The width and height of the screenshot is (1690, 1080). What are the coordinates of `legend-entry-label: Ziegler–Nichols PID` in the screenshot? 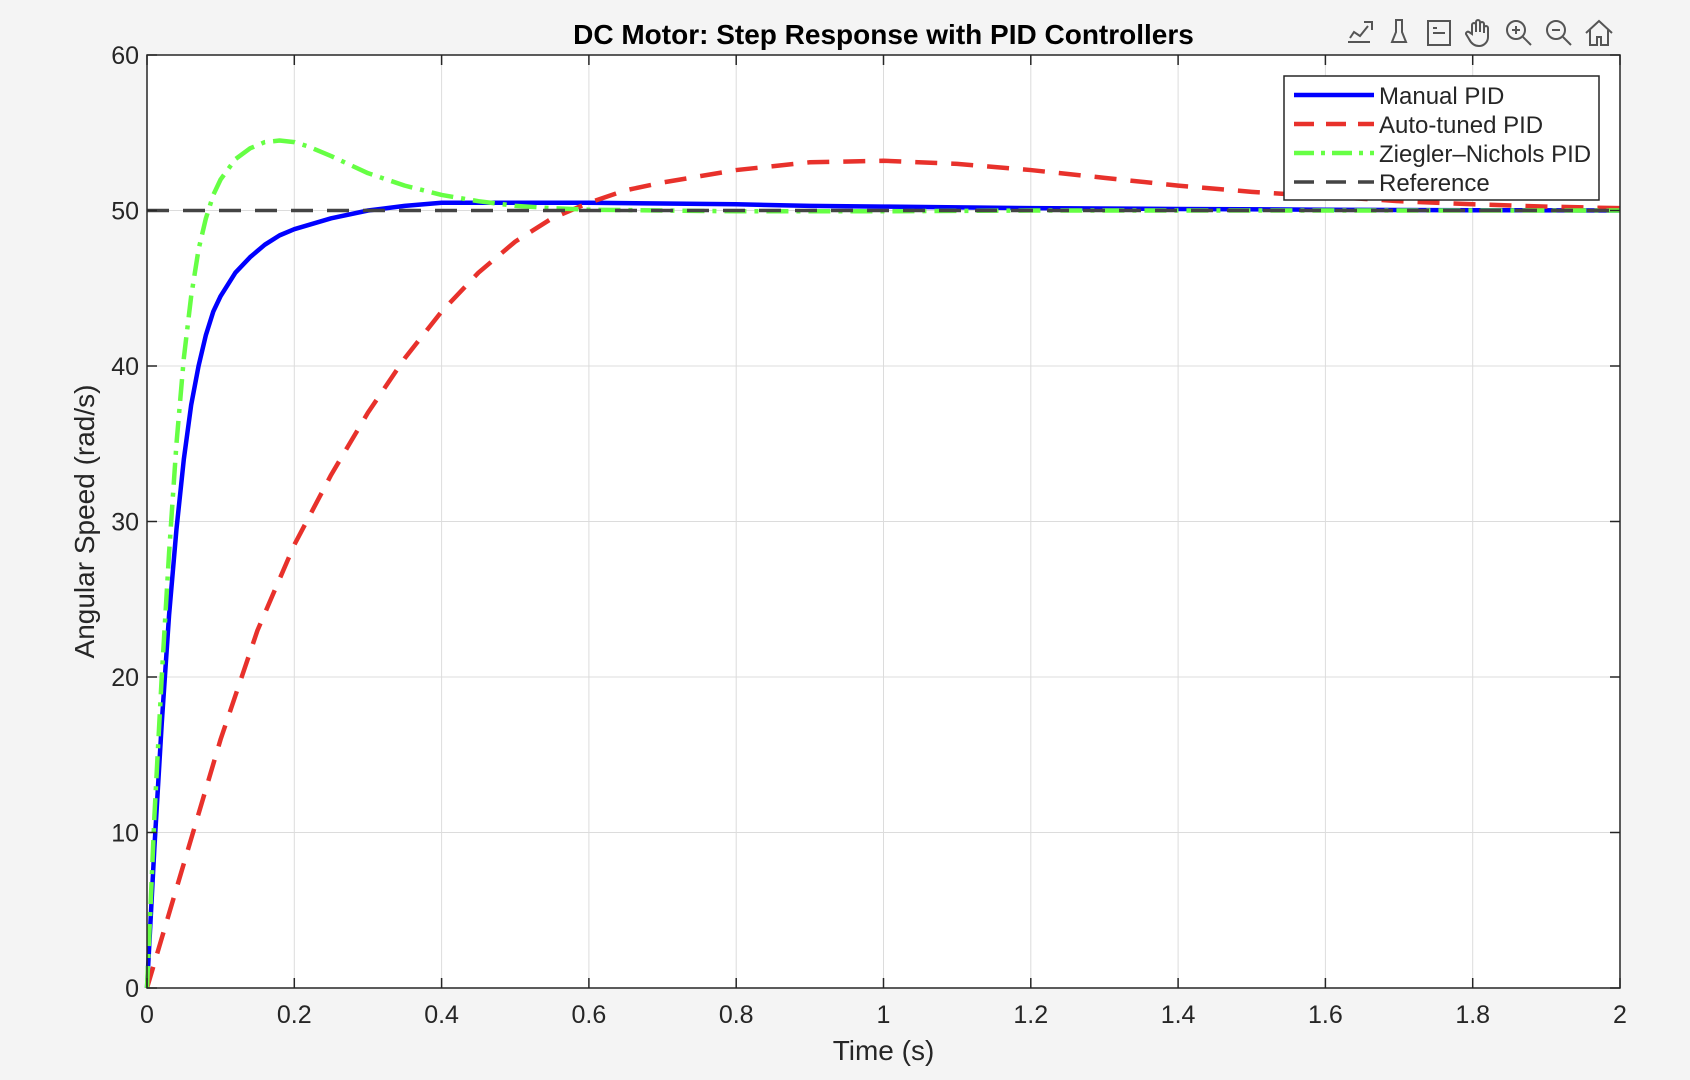 It's located at (1485, 154).